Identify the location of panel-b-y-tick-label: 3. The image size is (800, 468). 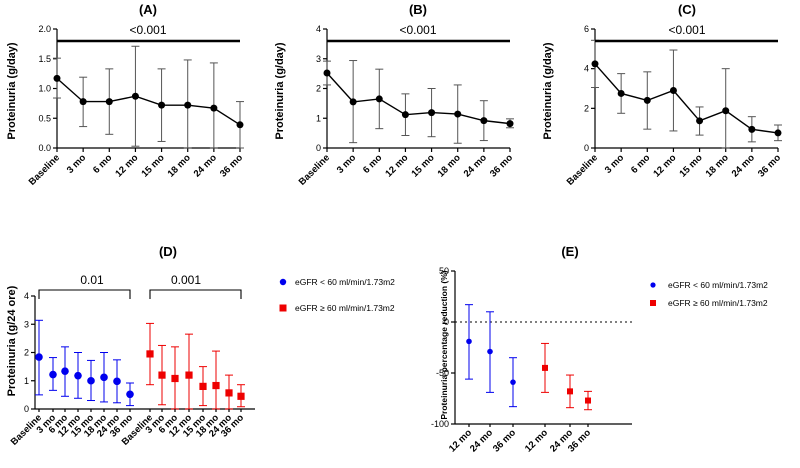
(318, 59).